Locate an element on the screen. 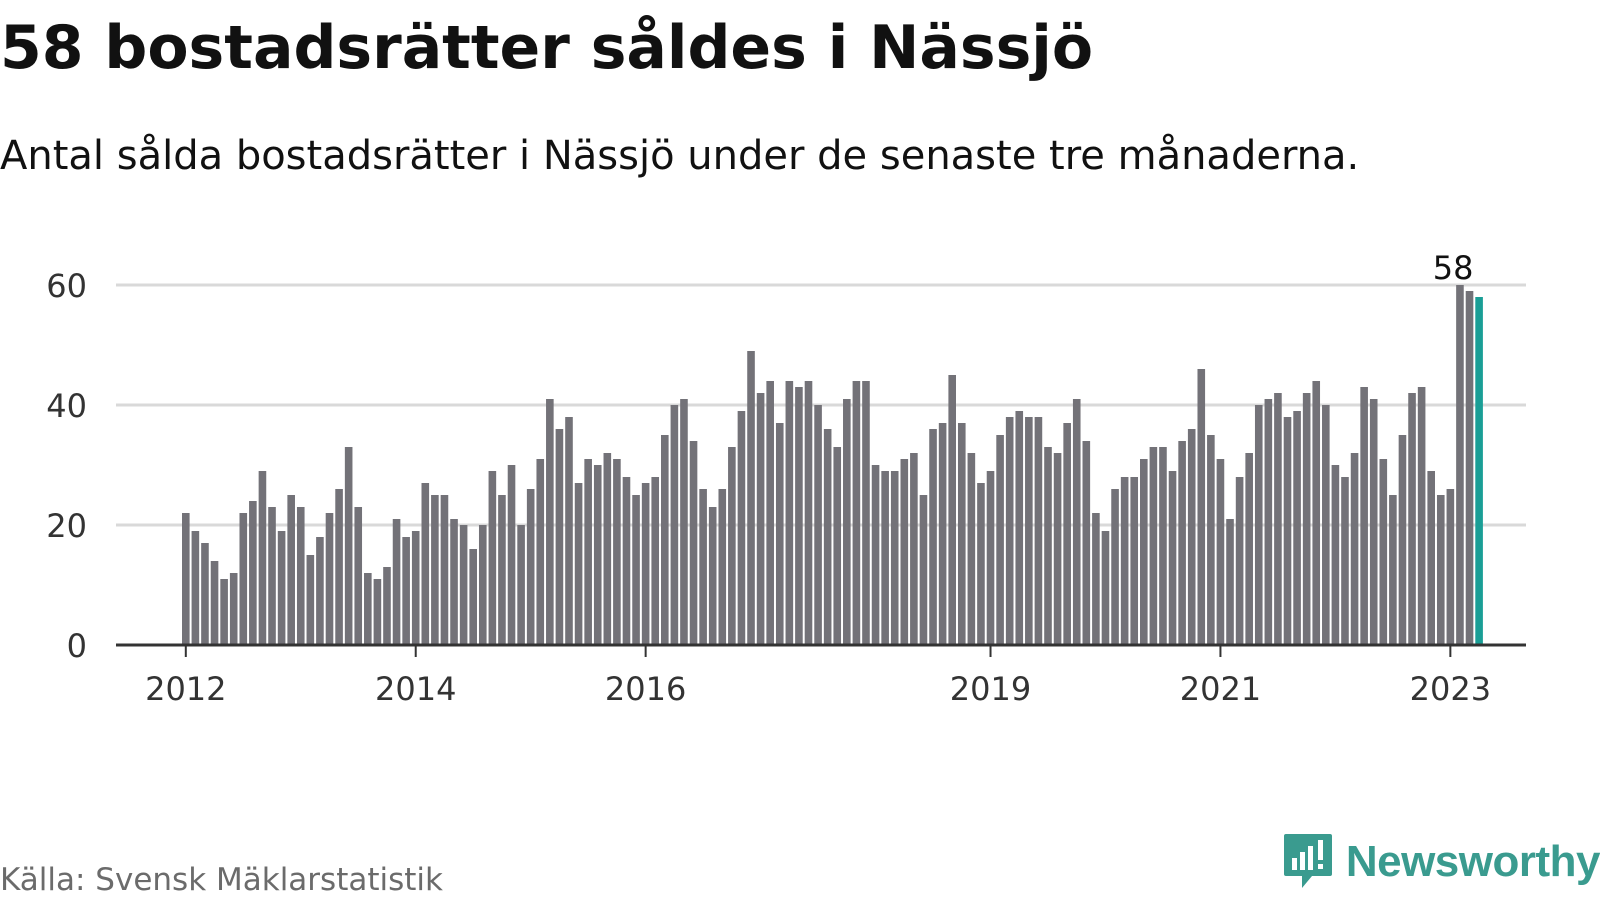  y-axis-tick-labels: 0 20 40 60 is located at coordinates (66, 466).